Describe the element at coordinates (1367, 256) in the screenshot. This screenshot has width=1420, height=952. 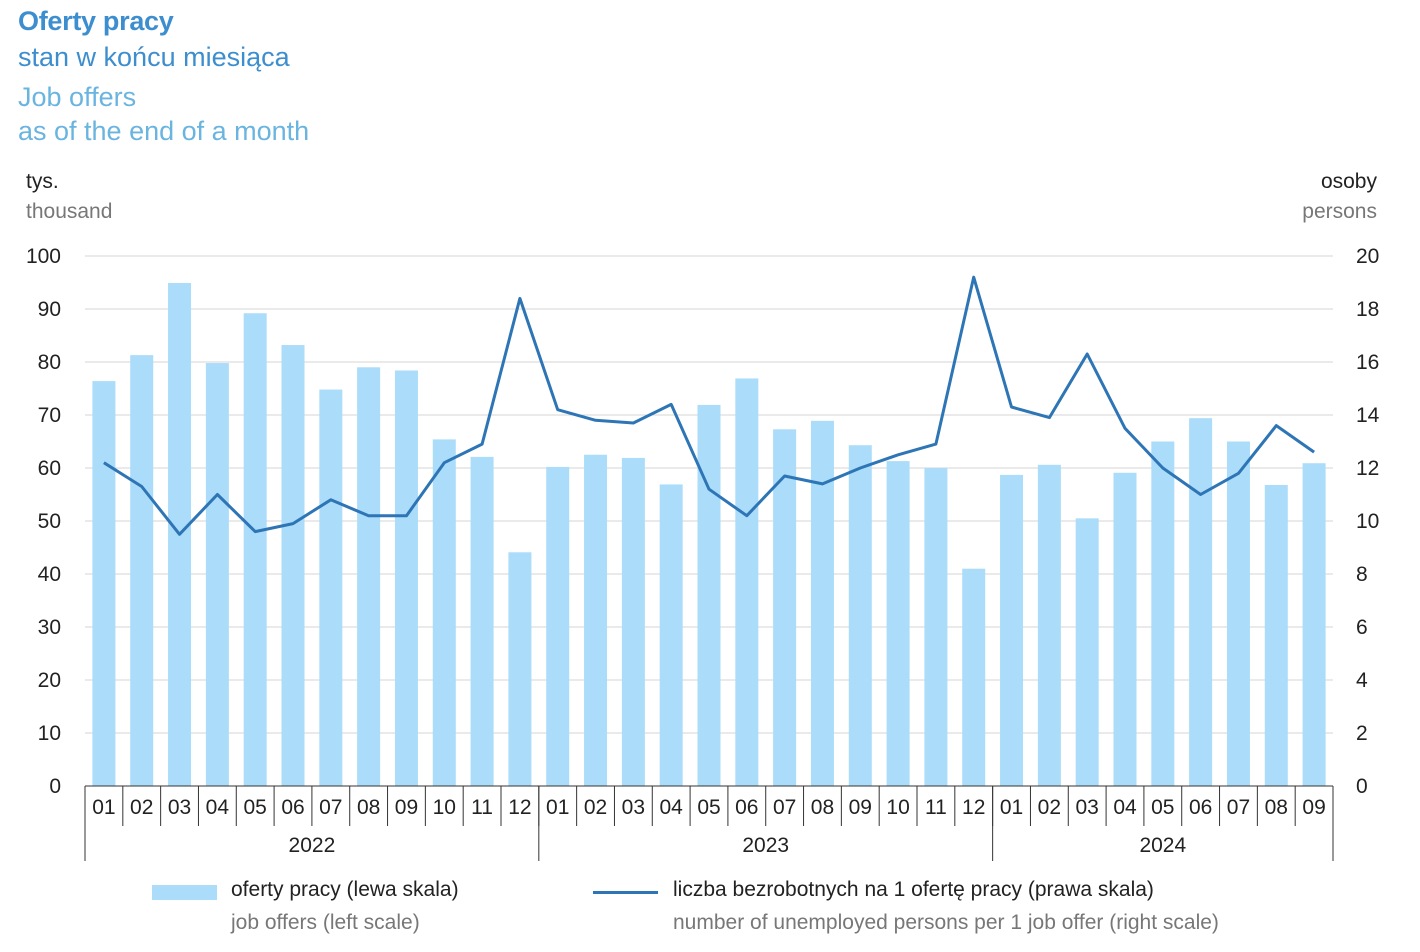
I see `y-right-tick-label: 20` at that location.